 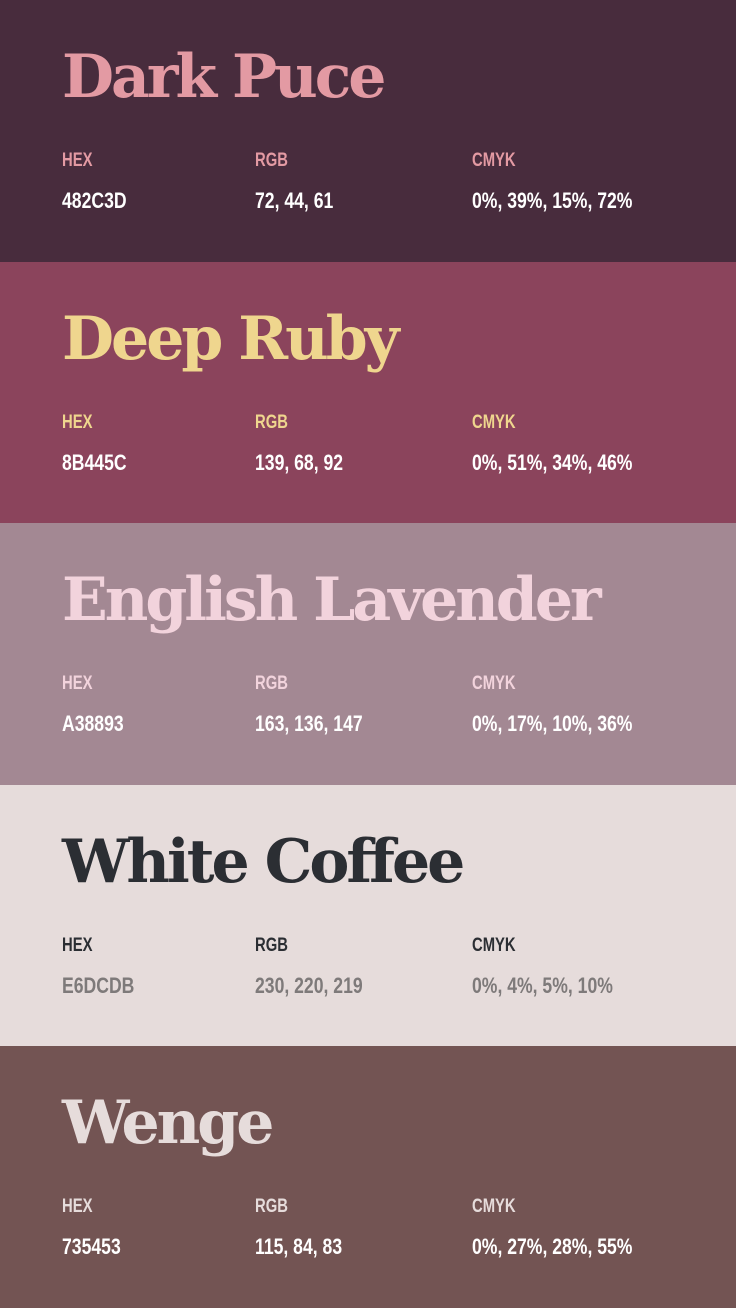 I want to click on hex-value: E6DCDB, so click(x=98, y=985).